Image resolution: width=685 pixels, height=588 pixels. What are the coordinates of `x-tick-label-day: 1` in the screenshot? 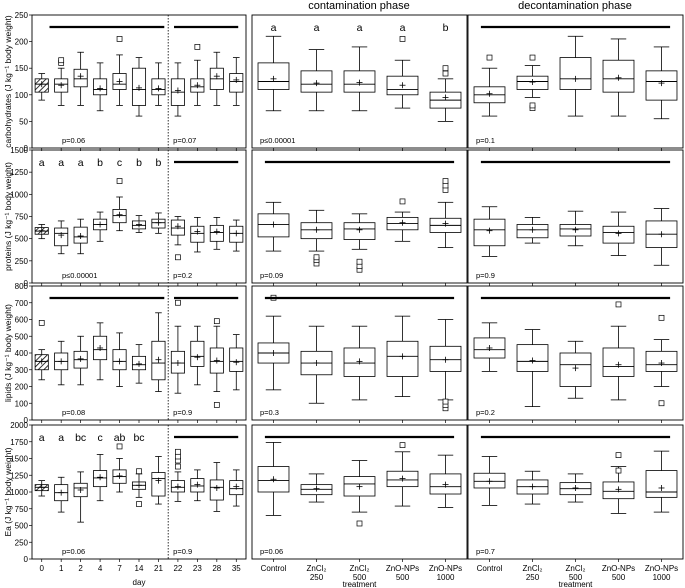 It's located at (61, 568).